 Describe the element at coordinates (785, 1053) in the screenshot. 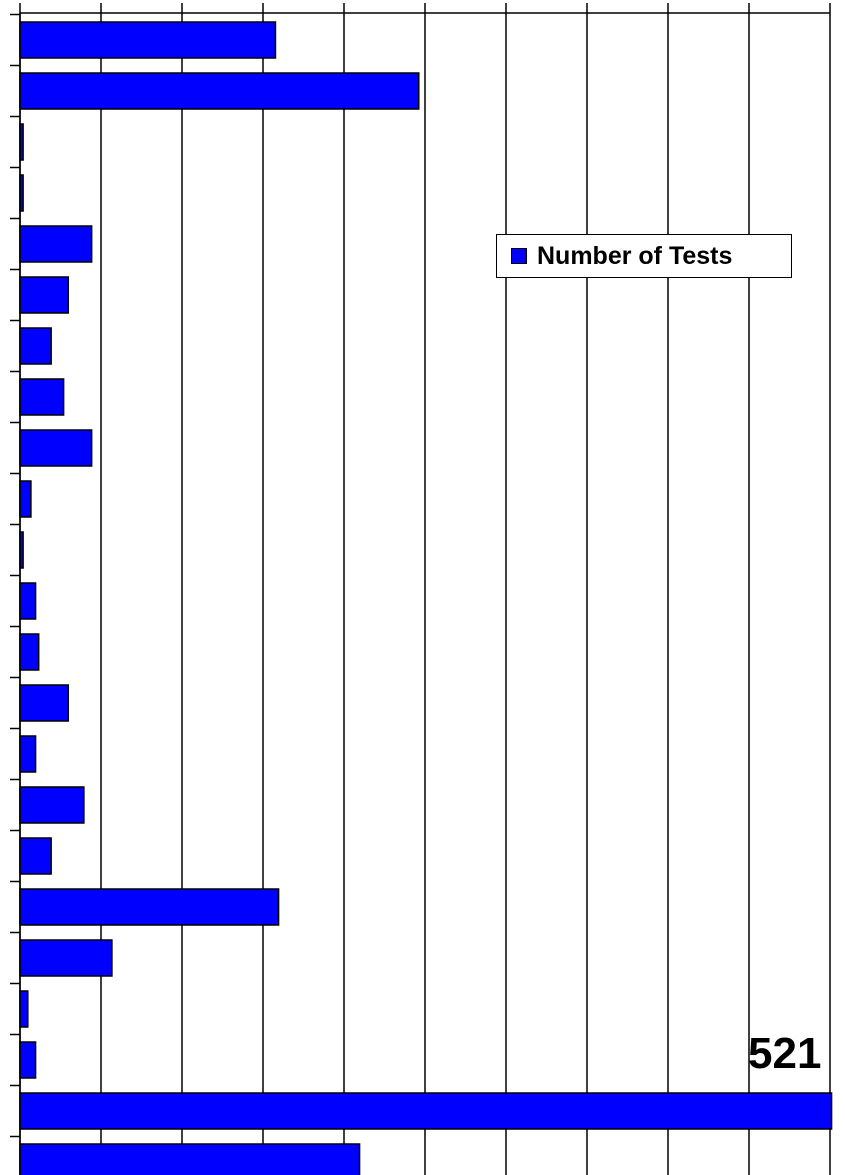

I see `data-label-max: 521` at that location.